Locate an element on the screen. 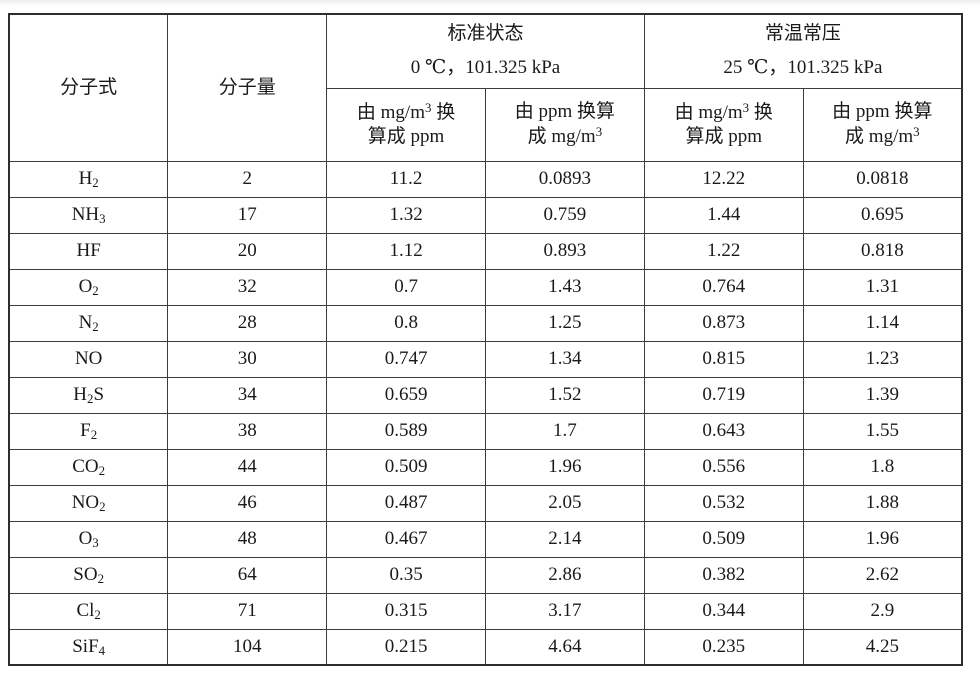  std-ppm-to-mg-cell: 2.05 is located at coordinates (564, 503).